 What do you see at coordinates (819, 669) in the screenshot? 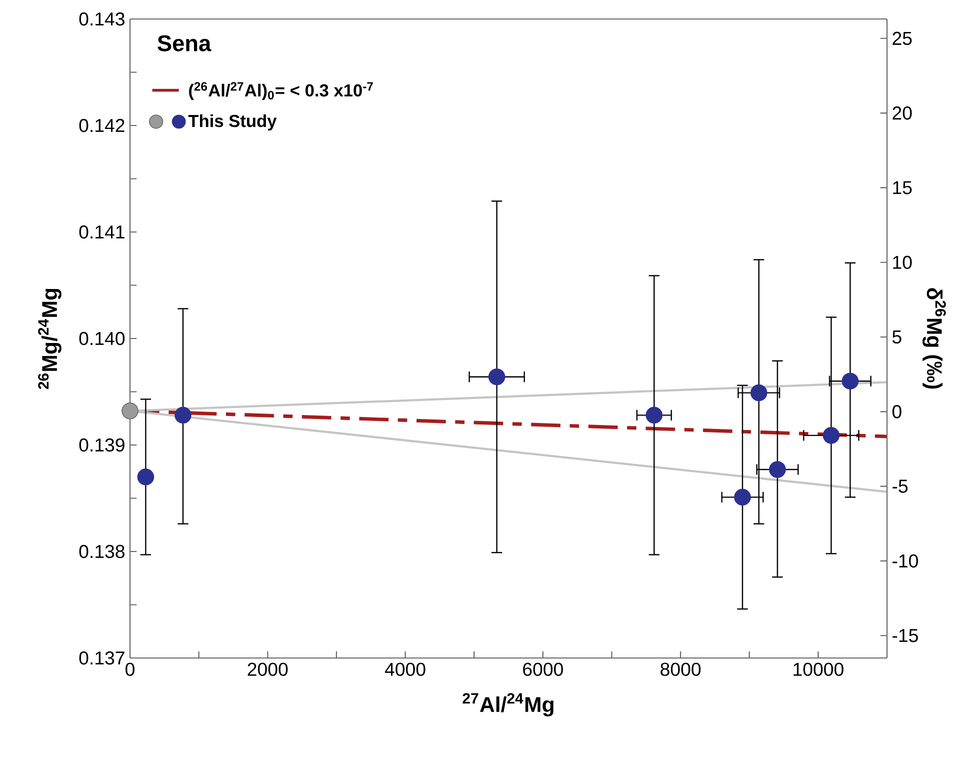
I see `x-tick-label: 10000` at bounding box center [819, 669].